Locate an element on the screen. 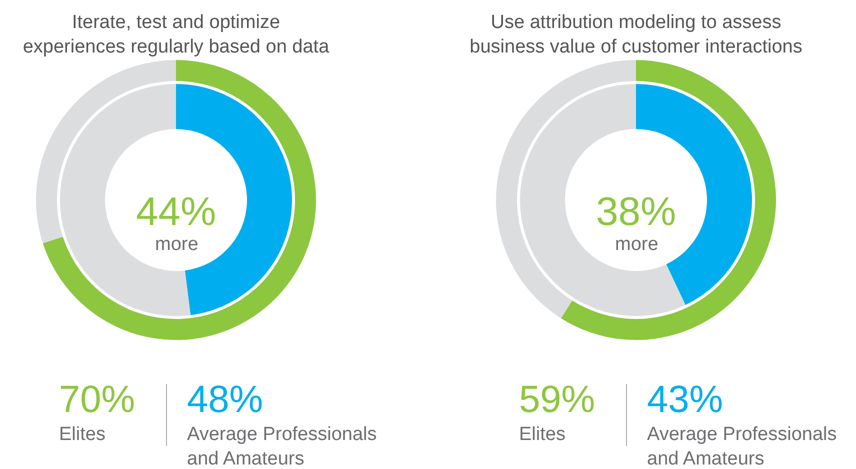 The height and width of the screenshot is (469, 856). text: 44% is located at coordinates (176, 212).